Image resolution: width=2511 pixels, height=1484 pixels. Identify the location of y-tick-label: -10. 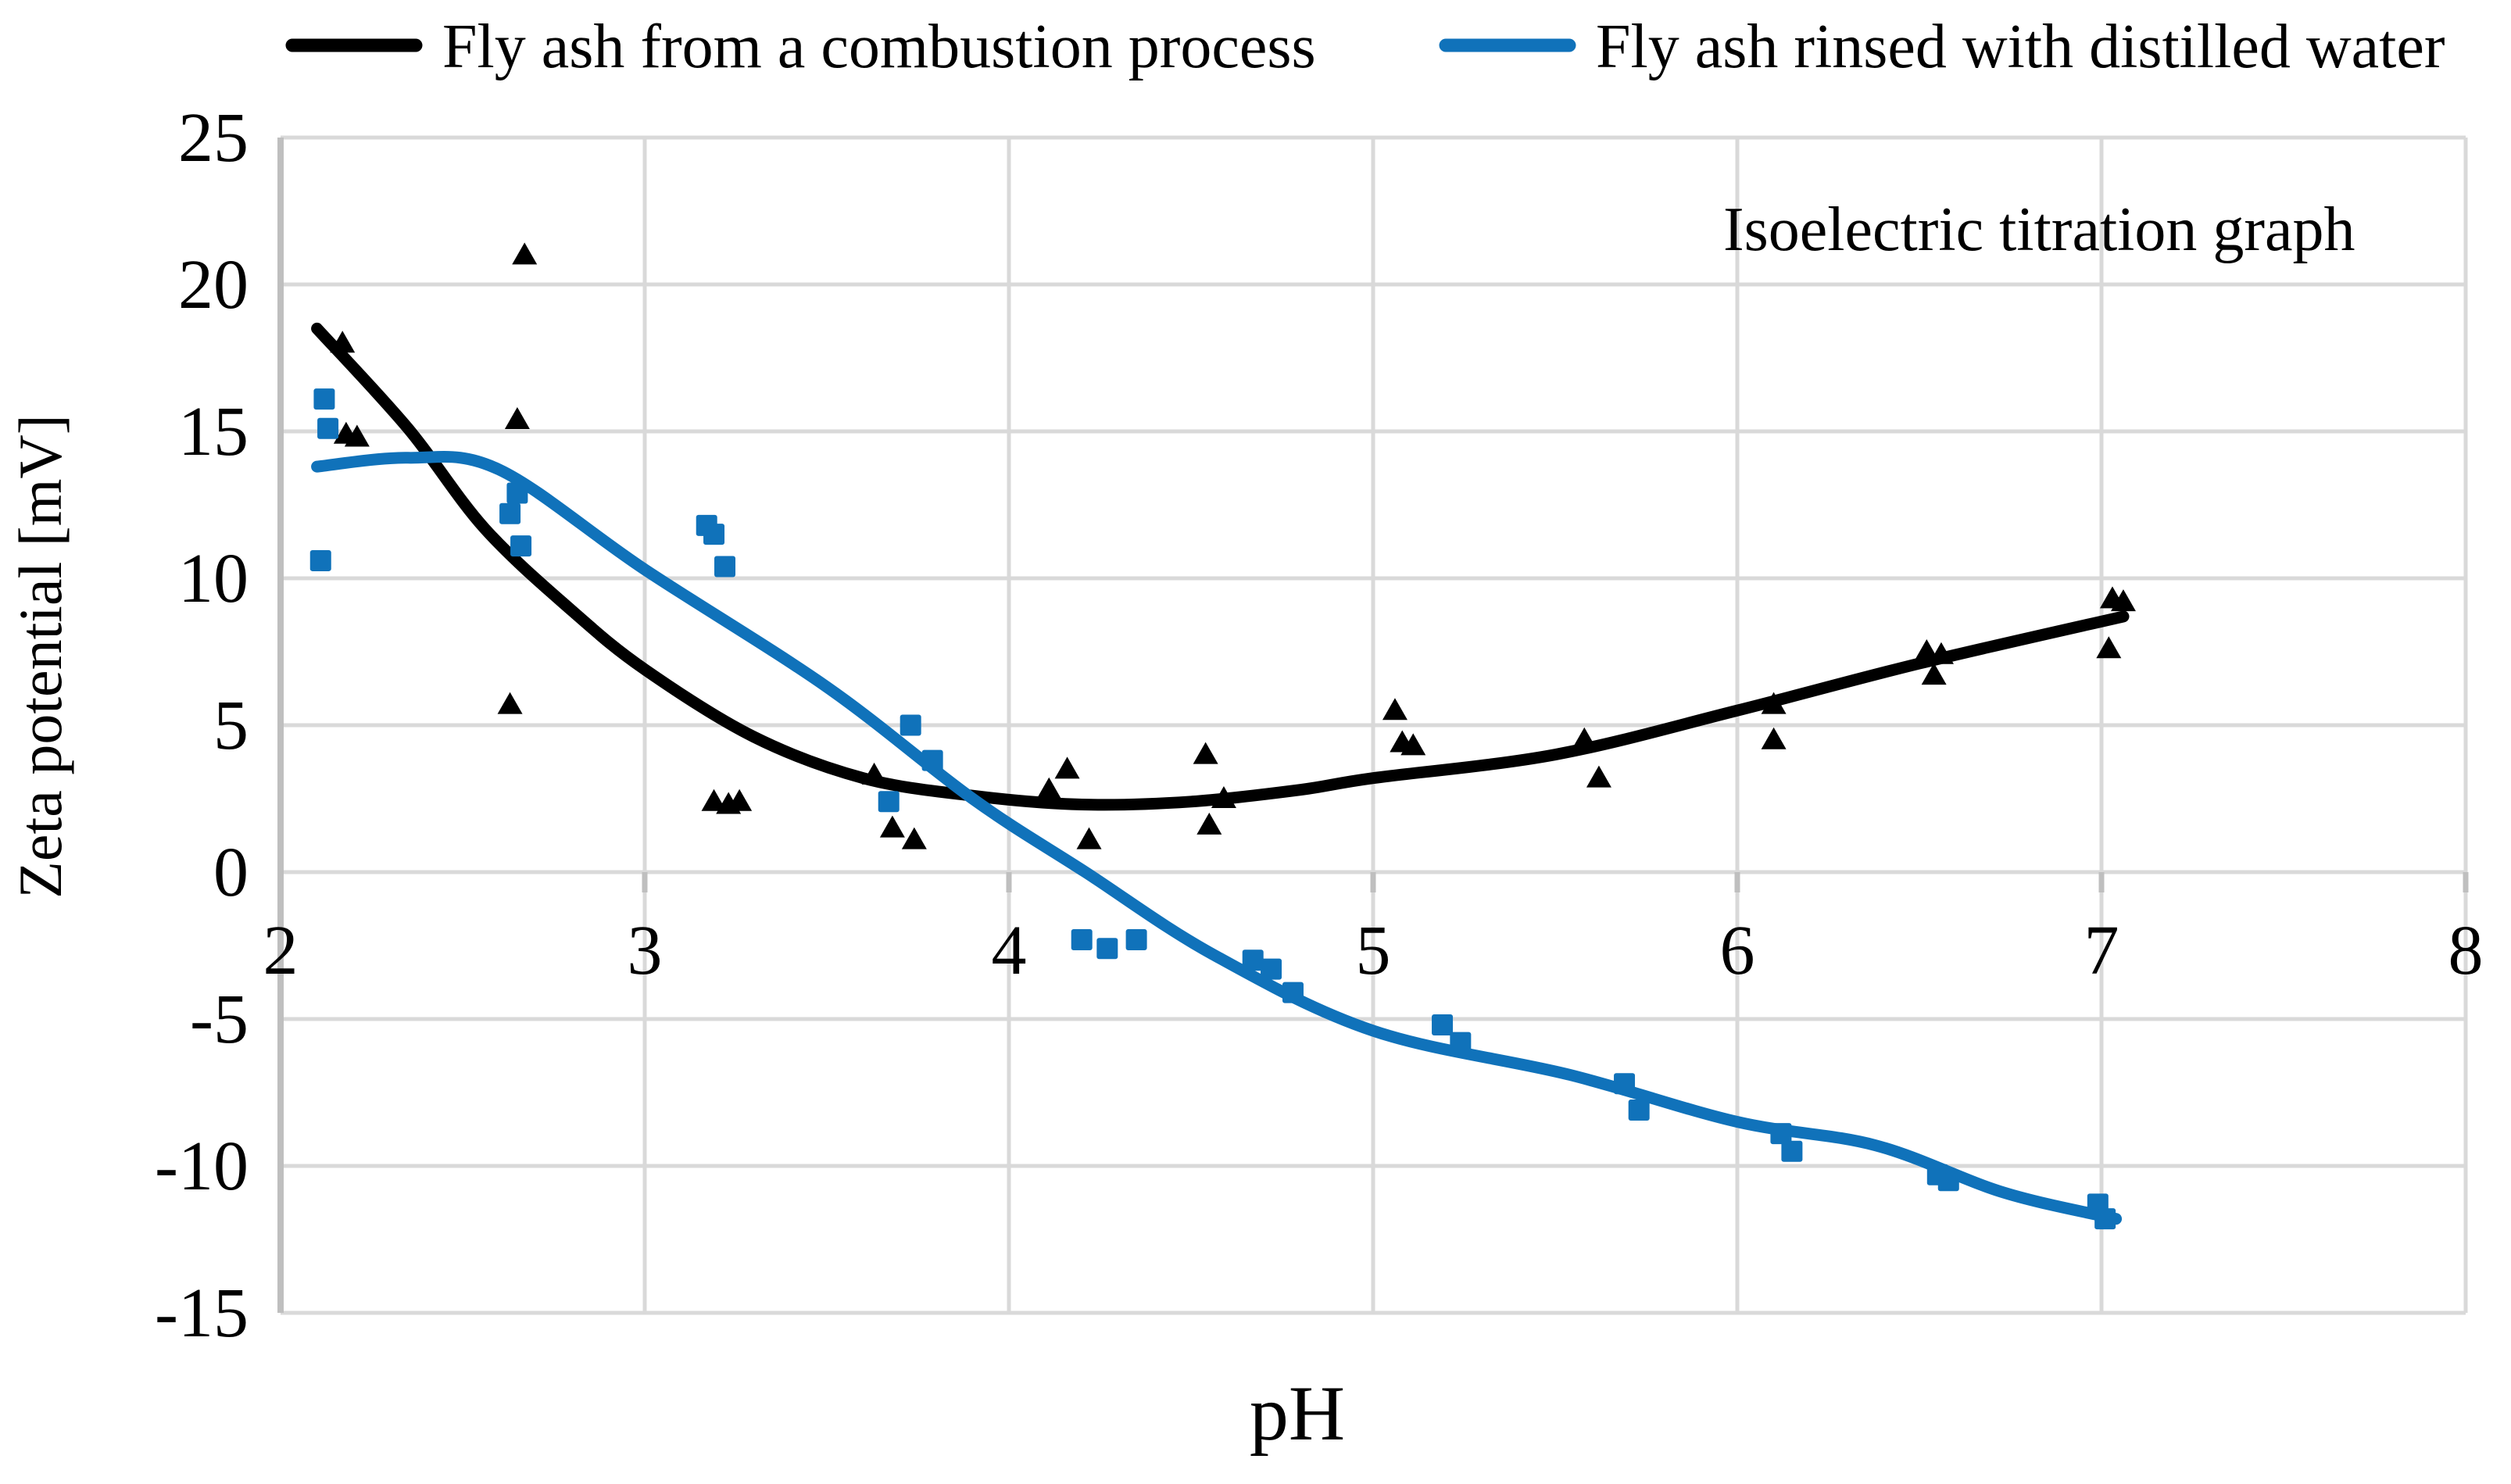
(202, 1166).